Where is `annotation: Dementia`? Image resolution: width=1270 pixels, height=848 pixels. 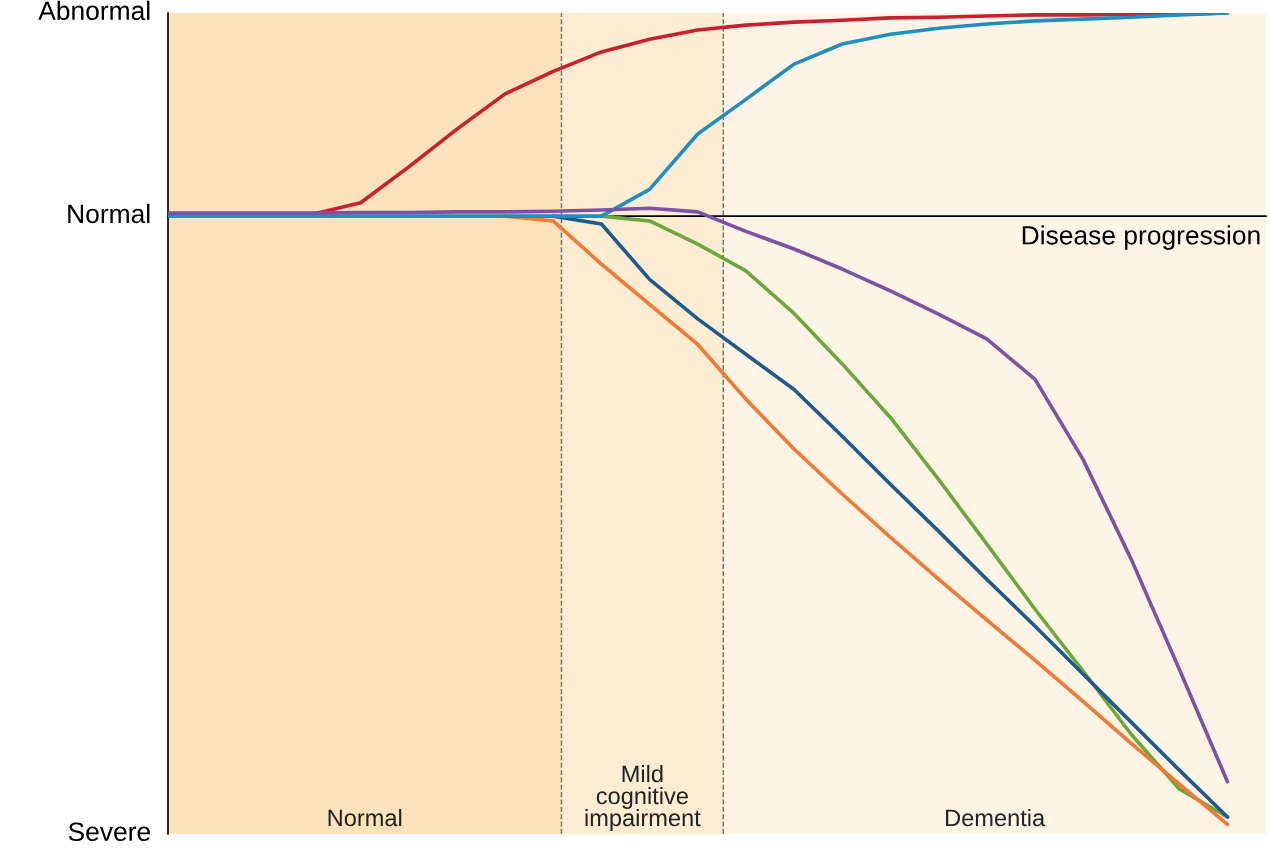
annotation: Dementia is located at coordinates (996, 817).